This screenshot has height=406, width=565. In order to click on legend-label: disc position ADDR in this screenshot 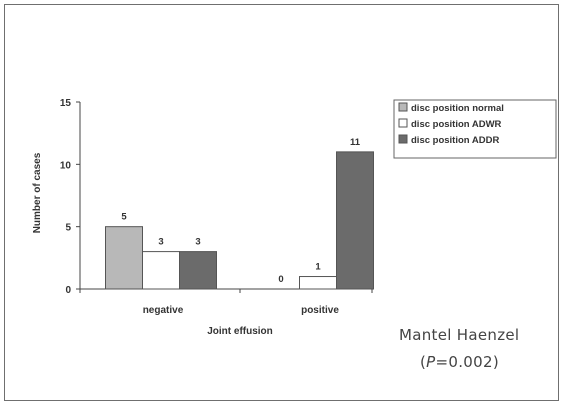, I will do `click(455, 140)`.